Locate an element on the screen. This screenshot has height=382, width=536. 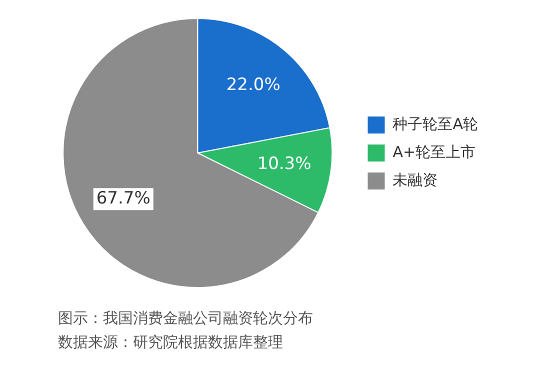
data-label: 22.0% is located at coordinates (253, 85).